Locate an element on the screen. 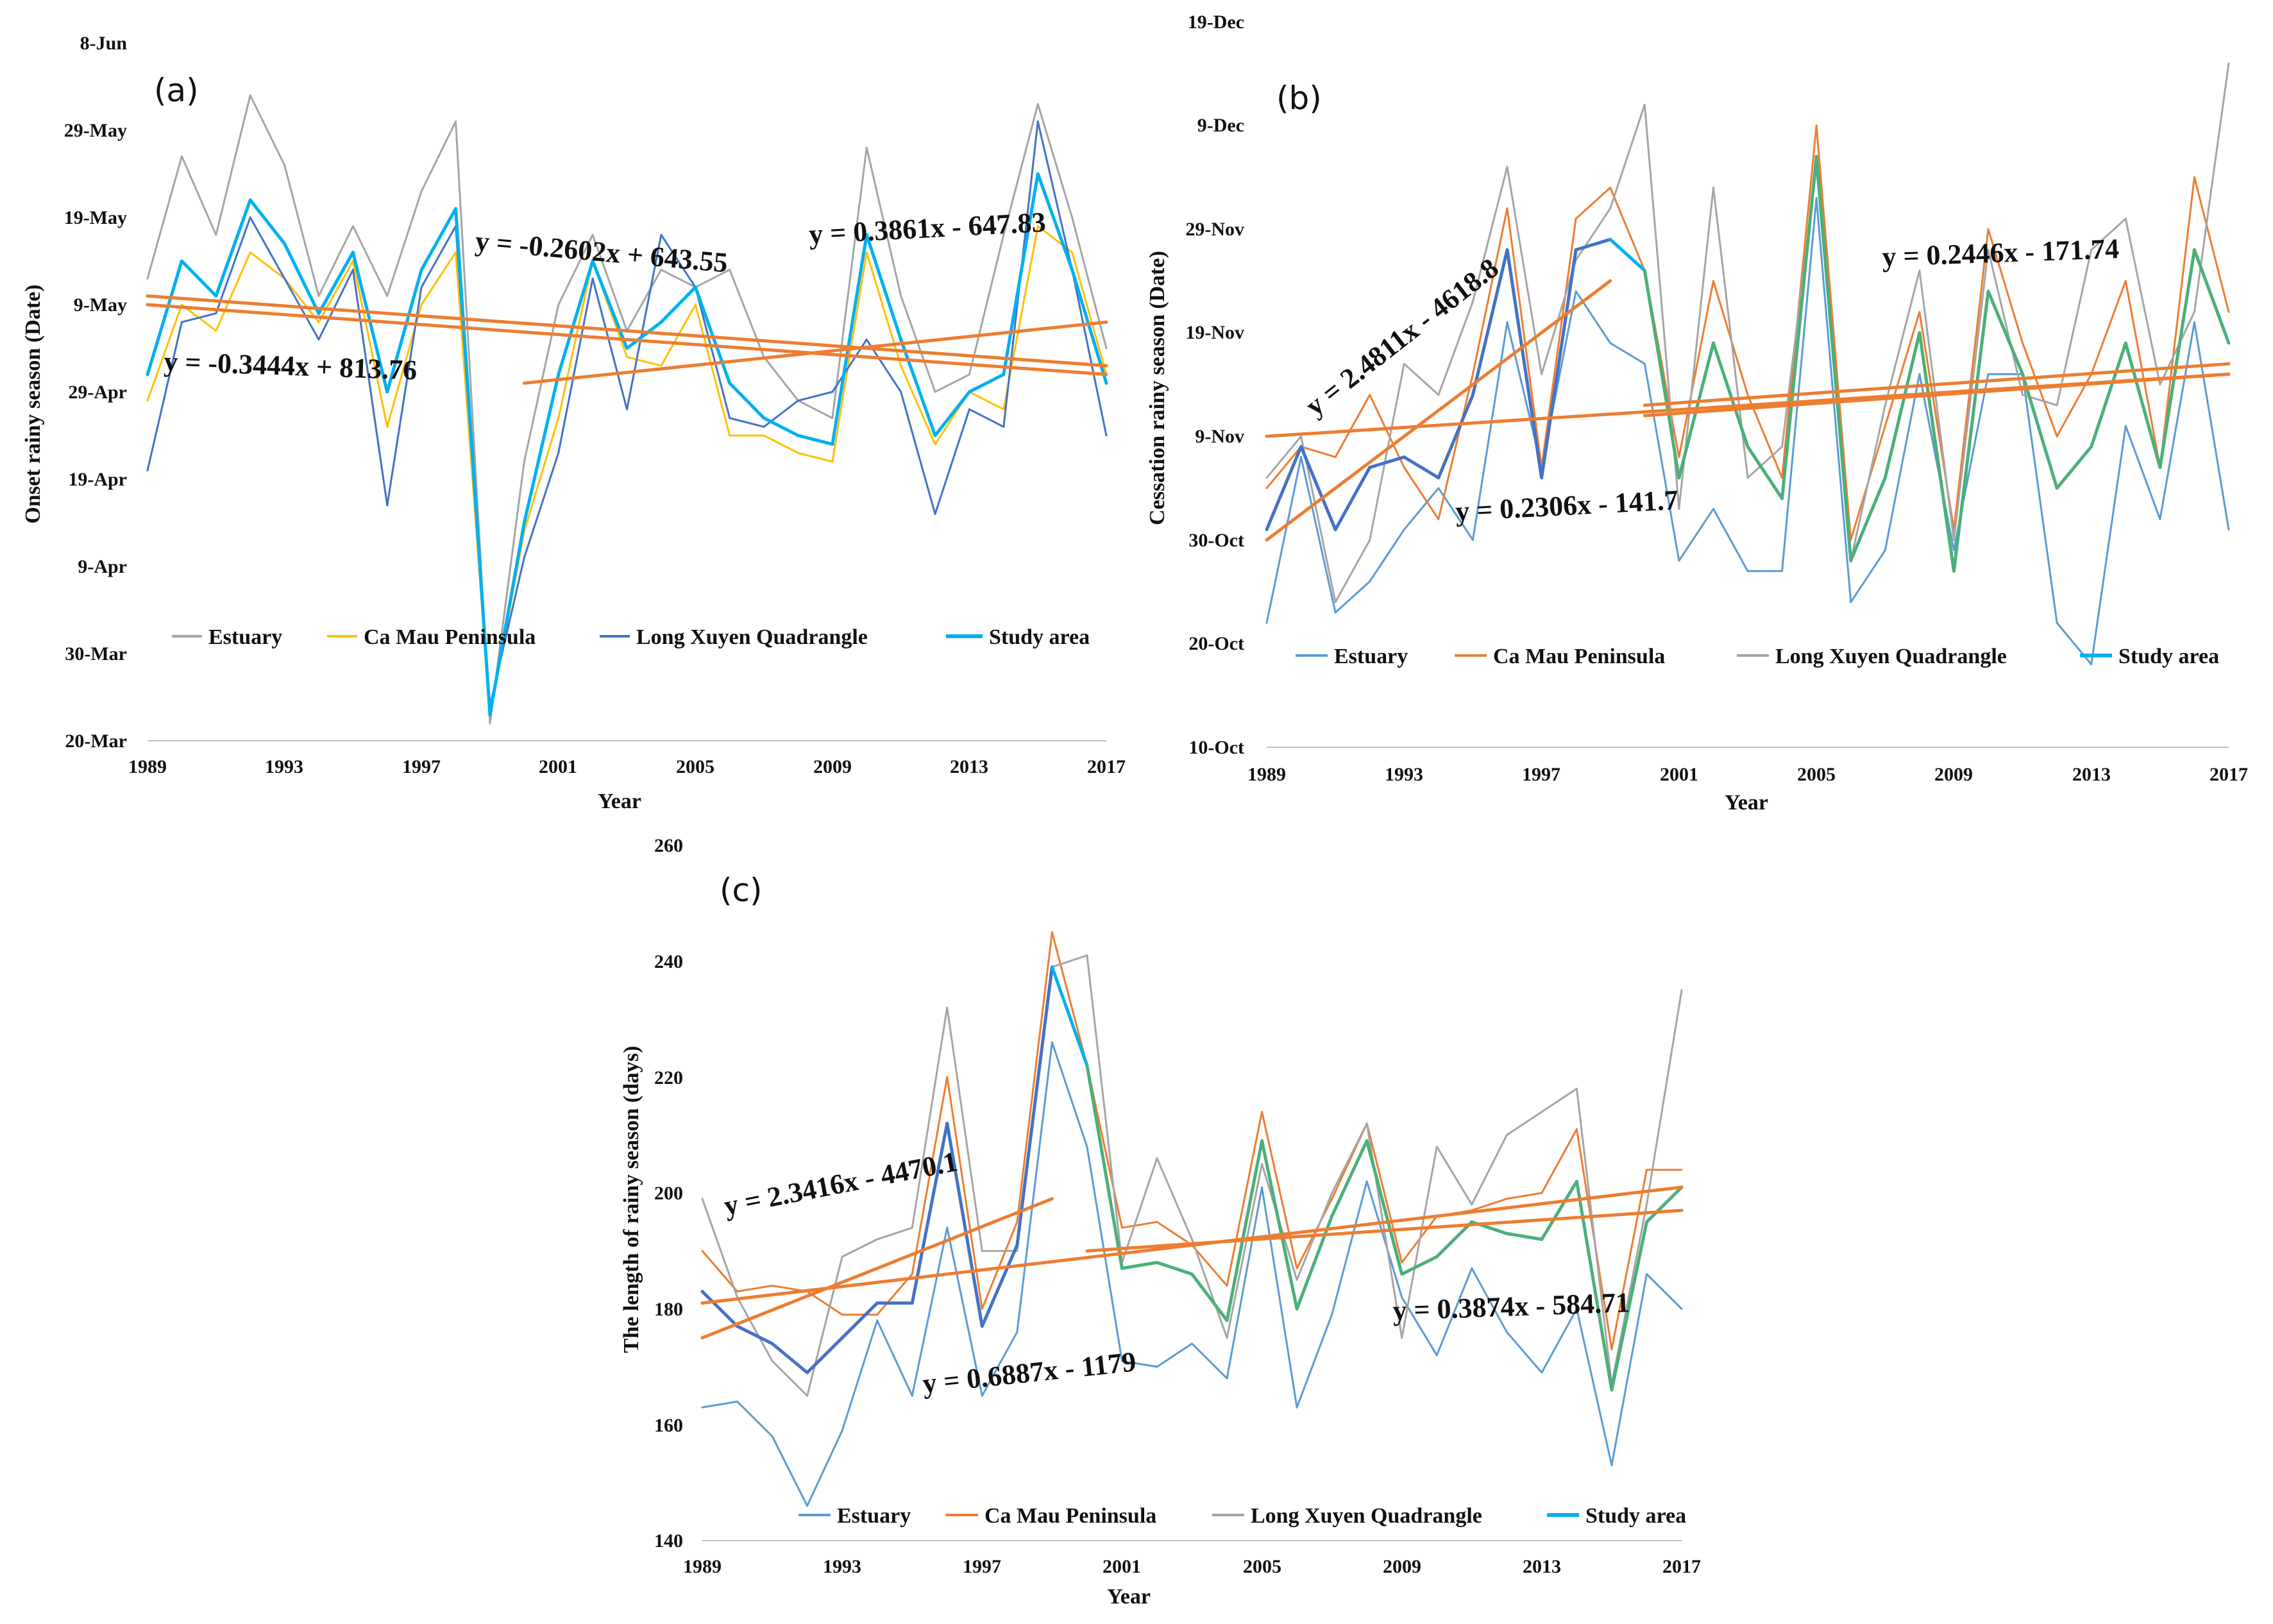 This screenshot has width=2273, height=1624. panel-a-legend-label: Ca Mau Peninsula is located at coordinates (450, 637).